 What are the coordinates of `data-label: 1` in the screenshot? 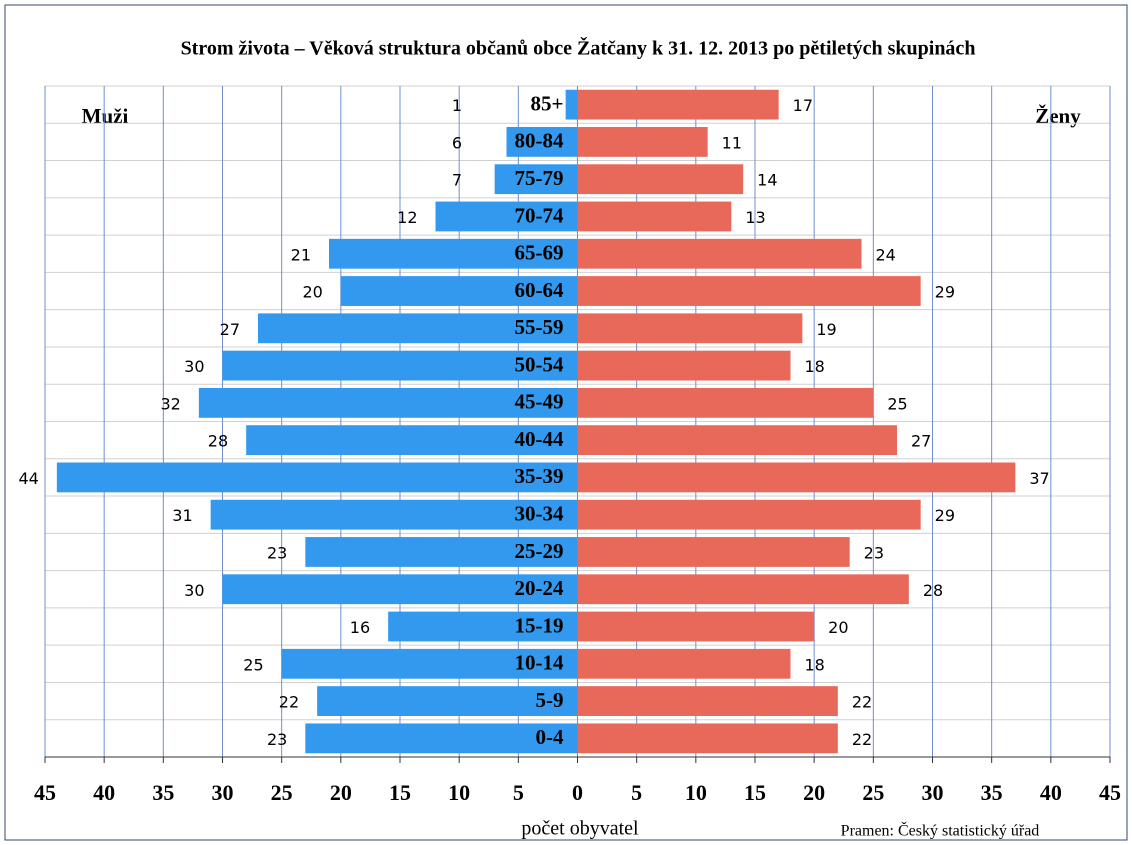 It's located at (457, 105).